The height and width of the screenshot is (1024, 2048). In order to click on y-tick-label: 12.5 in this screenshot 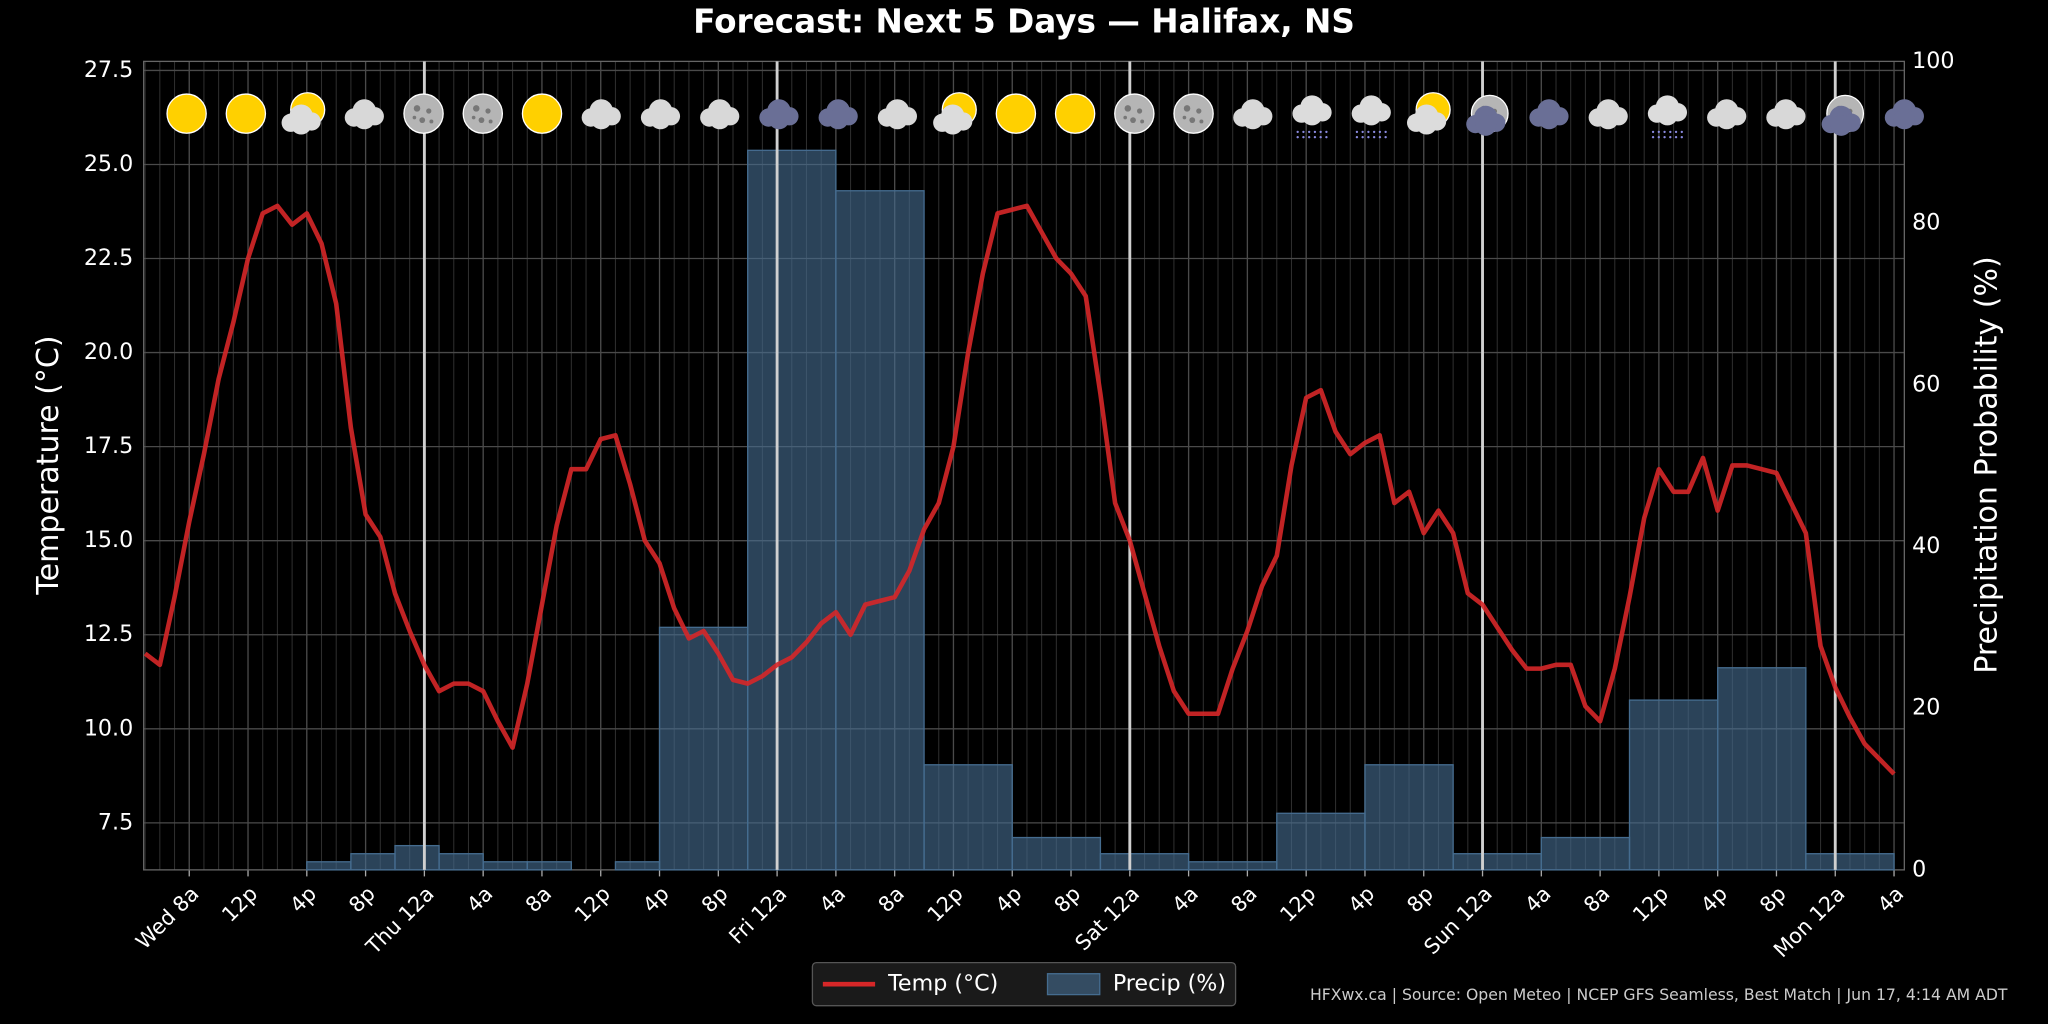, I will do `click(108, 634)`.